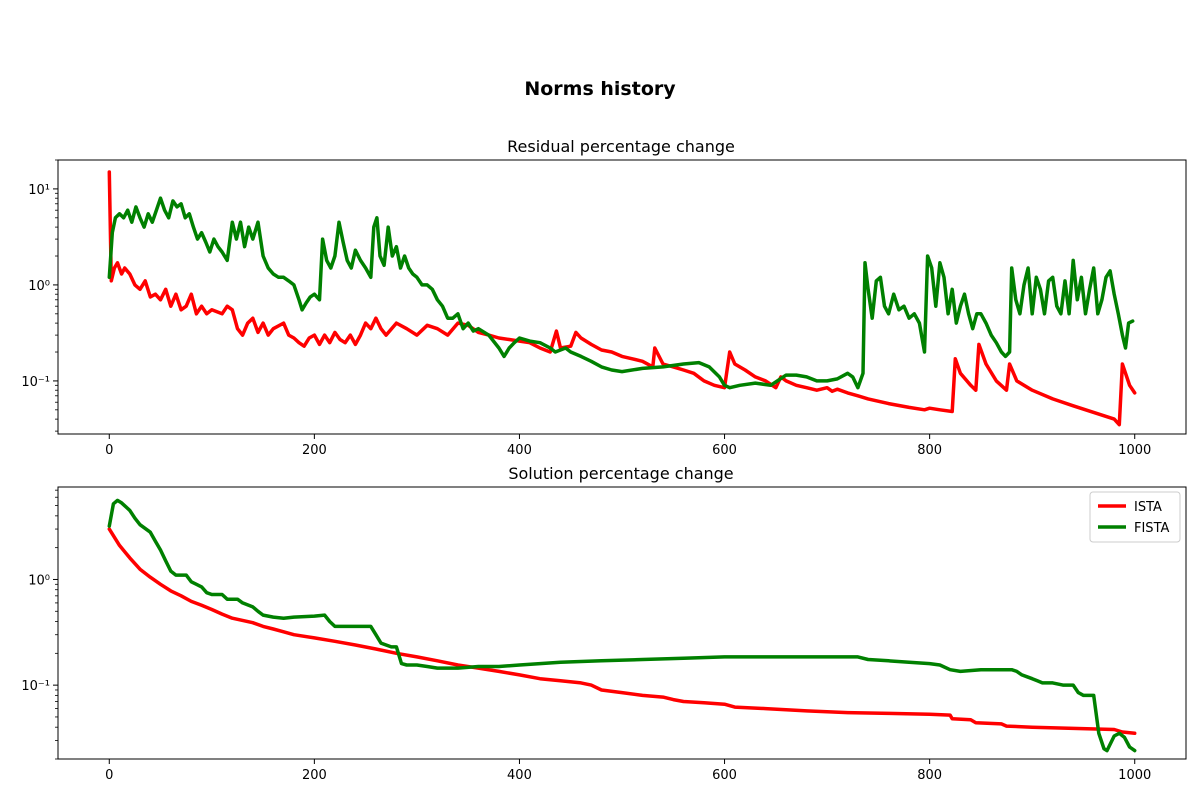 This screenshot has height=800, width=1200. What do you see at coordinates (1151, 528) in the screenshot?
I see `legend-label-fista: FISTA` at bounding box center [1151, 528].